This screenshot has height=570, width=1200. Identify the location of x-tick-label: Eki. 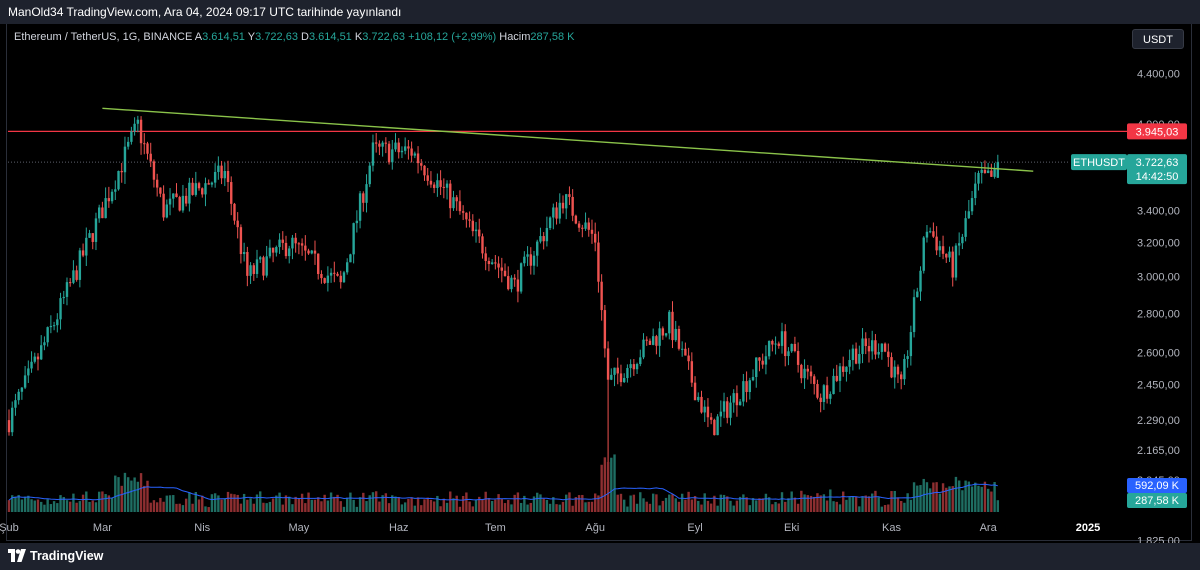
(791, 528).